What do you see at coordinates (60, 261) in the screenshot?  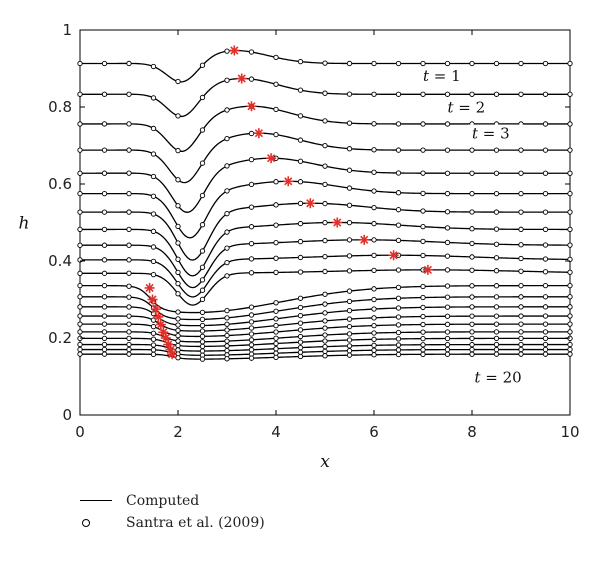 I see `y-tick-label: 0.4` at bounding box center [60, 261].